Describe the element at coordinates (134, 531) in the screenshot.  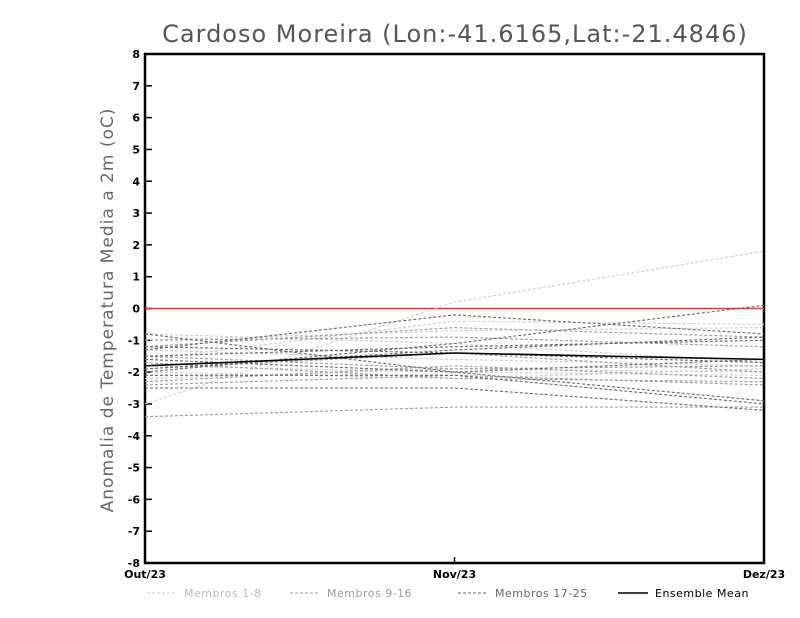
I see `y-tick-label: -7` at that location.